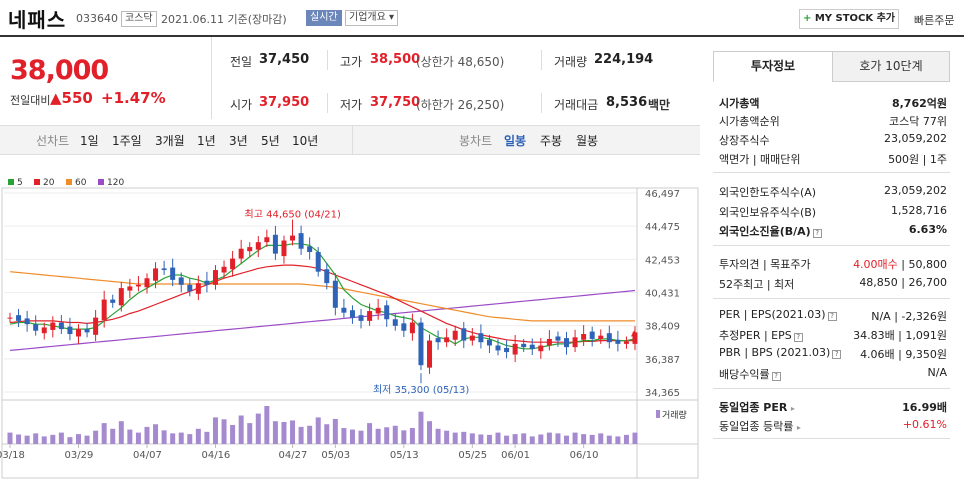 This screenshot has width=964, height=480. I want to click on high-value: 38,500, so click(395, 59).